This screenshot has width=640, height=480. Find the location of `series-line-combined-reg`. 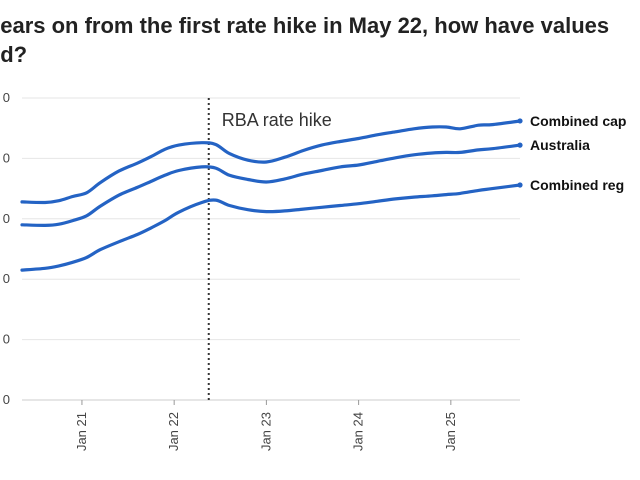

series-line-combined-reg is located at coordinates (271, 227).